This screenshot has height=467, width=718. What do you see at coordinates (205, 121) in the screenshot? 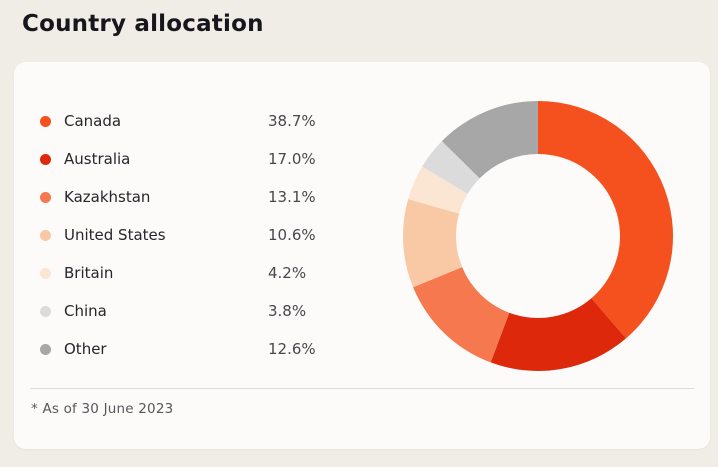
I see `legend-item-canada: Canada 38.7%` at bounding box center [205, 121].